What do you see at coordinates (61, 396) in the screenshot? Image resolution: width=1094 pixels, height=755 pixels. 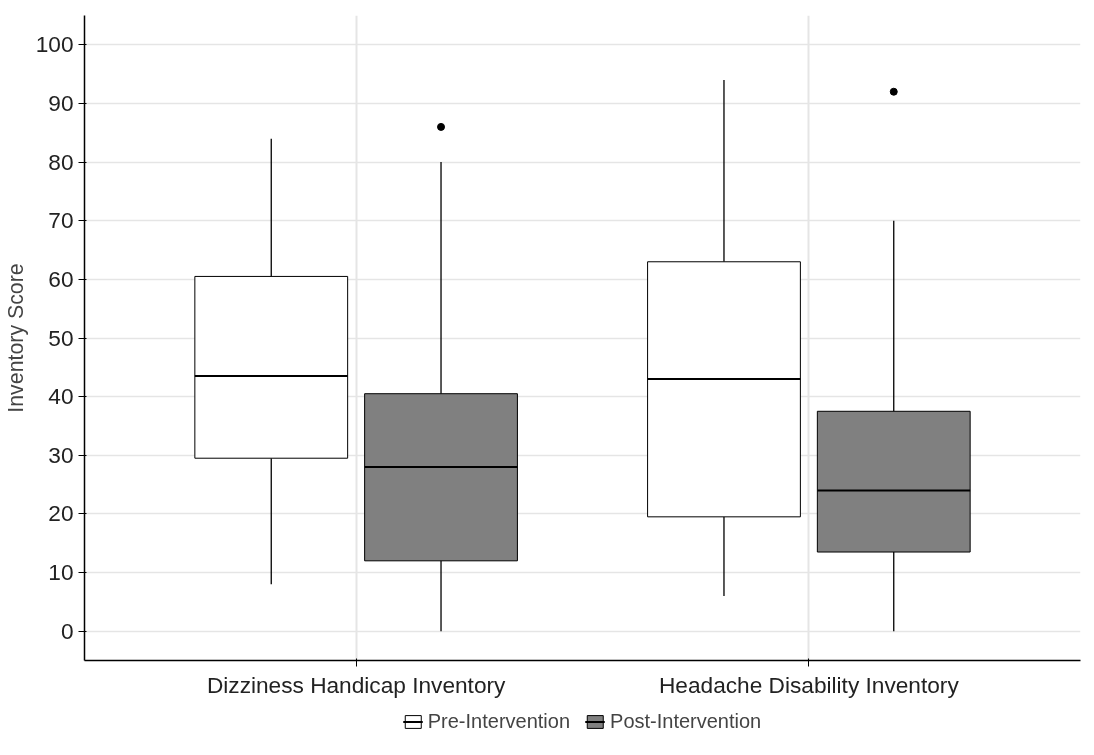 I see `y-tick-label: 40` at bounding box center [61, 396].